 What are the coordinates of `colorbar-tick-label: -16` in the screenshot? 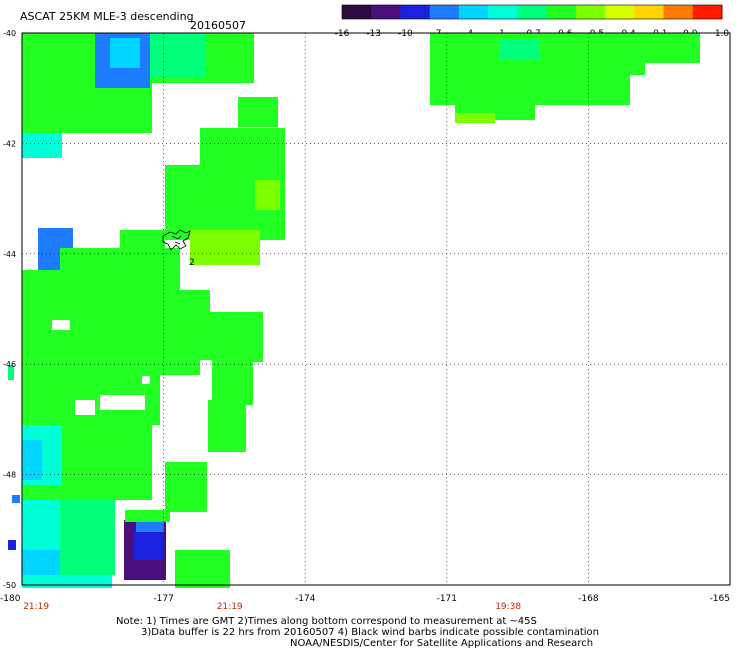 It's located at (342, 34).